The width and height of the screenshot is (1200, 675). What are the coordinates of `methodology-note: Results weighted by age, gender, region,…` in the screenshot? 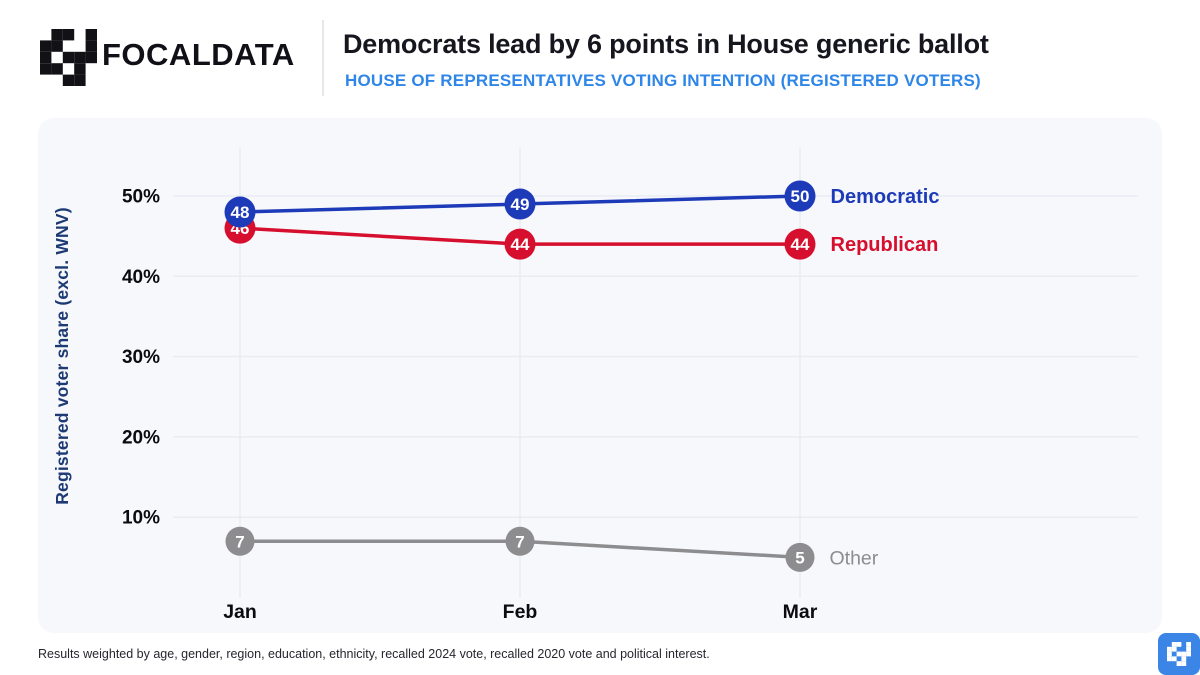 It's located at (374, 654).